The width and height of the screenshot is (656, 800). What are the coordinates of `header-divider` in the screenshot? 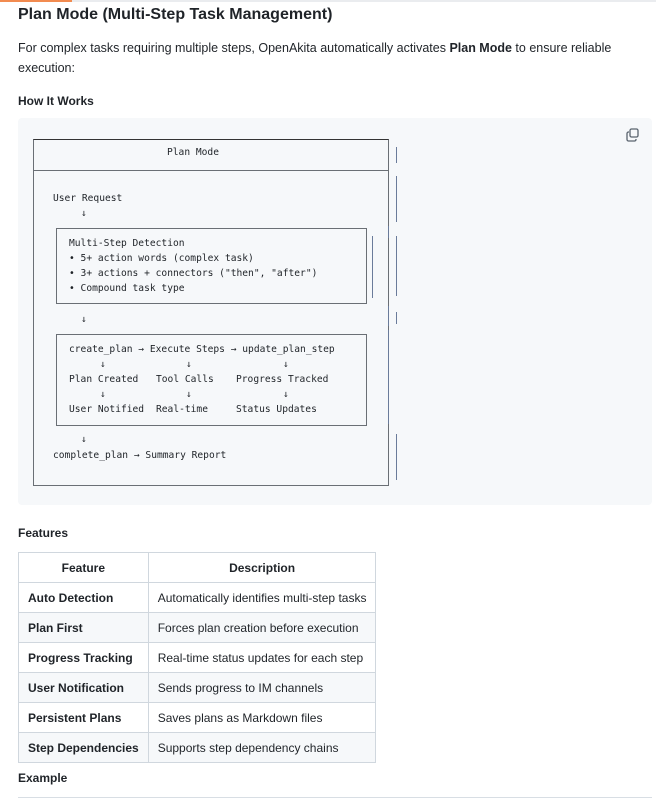 It's located at (210, 170).